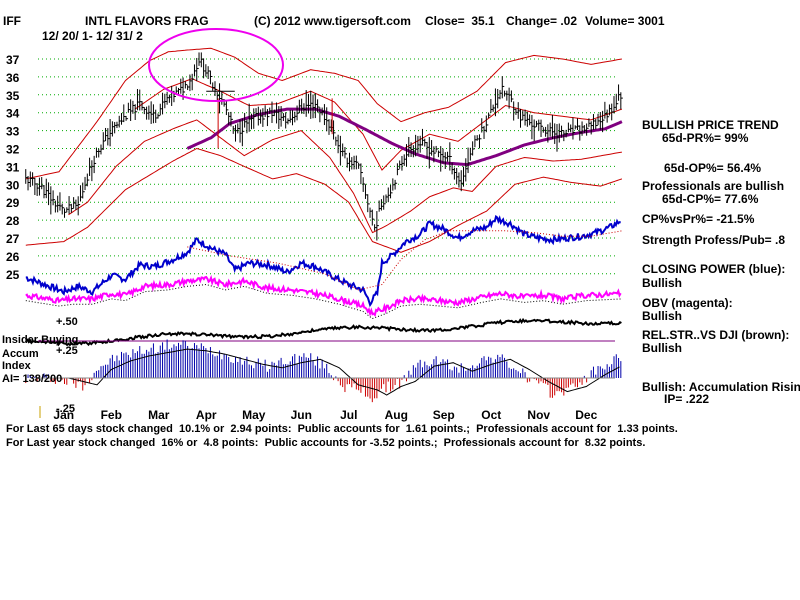  What do you see at coordinates (13, 221) in the screenshot?
I see `y-tick-label: 28` at bounding box center [13, 221].